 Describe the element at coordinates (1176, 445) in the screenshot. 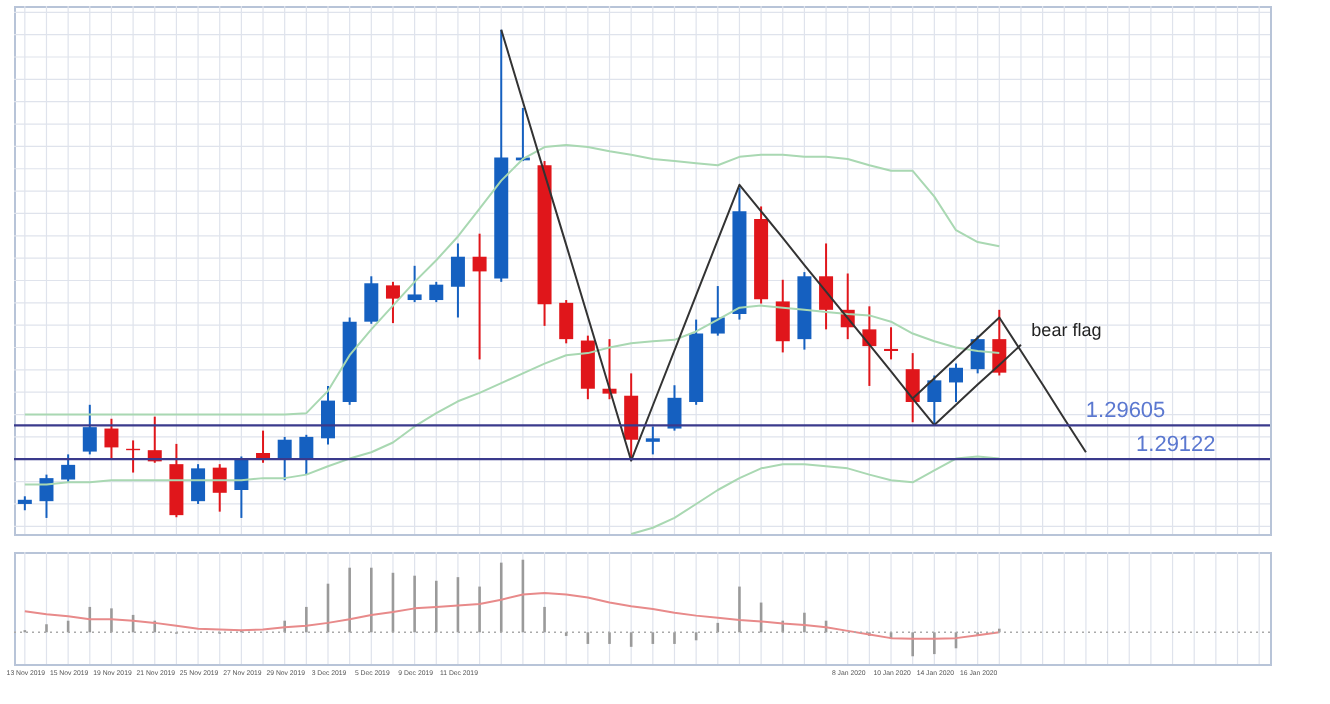

I see `ref-line-label: 1.29122` at that location.